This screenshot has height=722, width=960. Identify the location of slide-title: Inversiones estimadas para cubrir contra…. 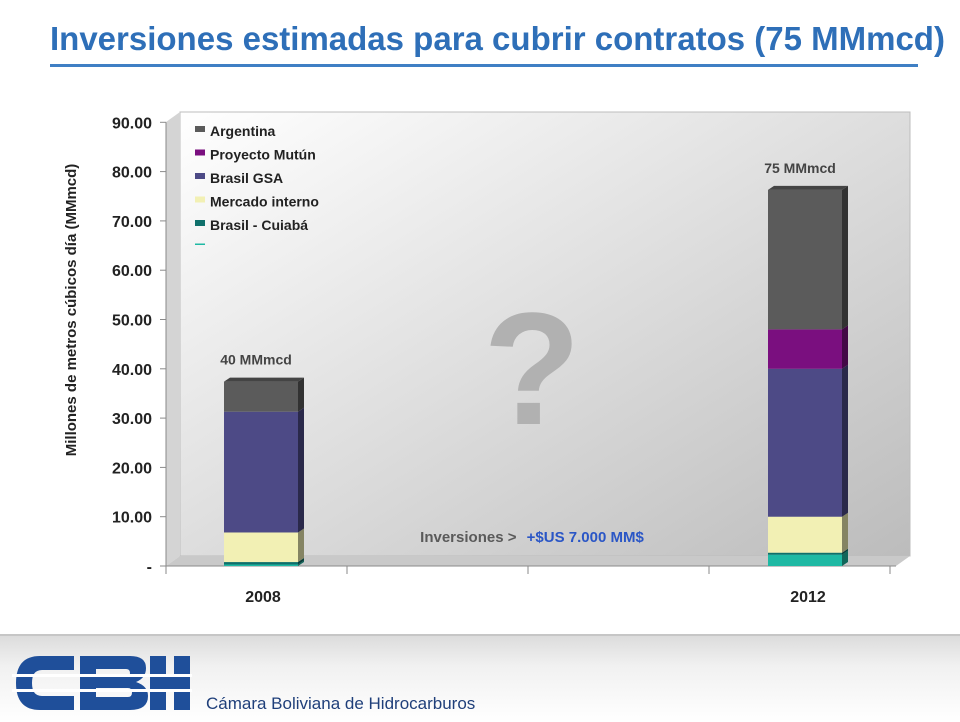
(497, 38).